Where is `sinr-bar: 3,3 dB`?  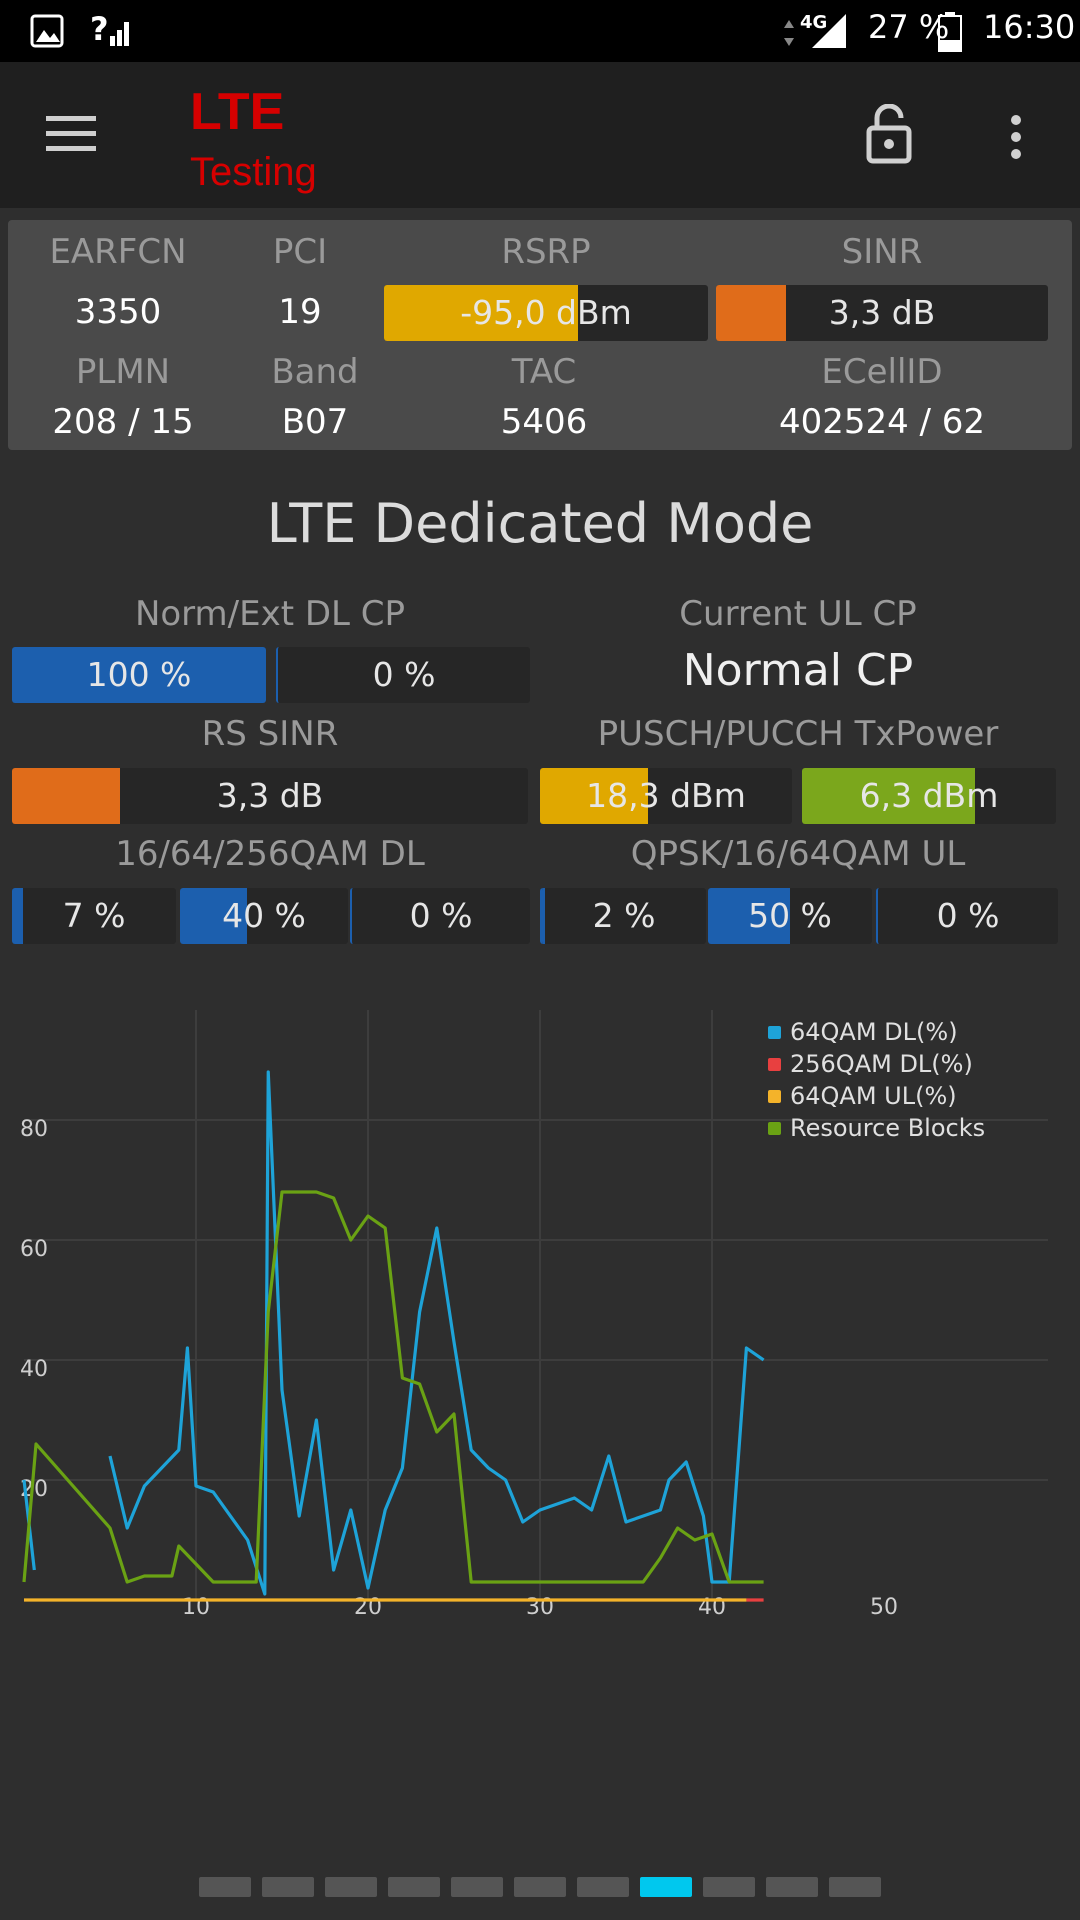
sinr-bar: 3,3 dB is located at coordinates (882, 313).